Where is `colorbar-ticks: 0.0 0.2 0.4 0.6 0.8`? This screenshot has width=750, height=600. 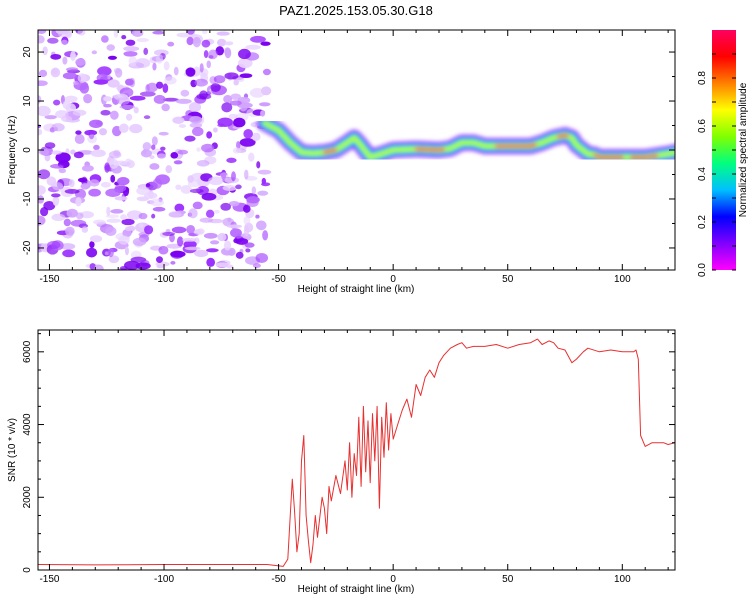 colorbar-ticks: 0.0 0.2 0.4 0.6 0.8 is located at coordinates (716, 165).